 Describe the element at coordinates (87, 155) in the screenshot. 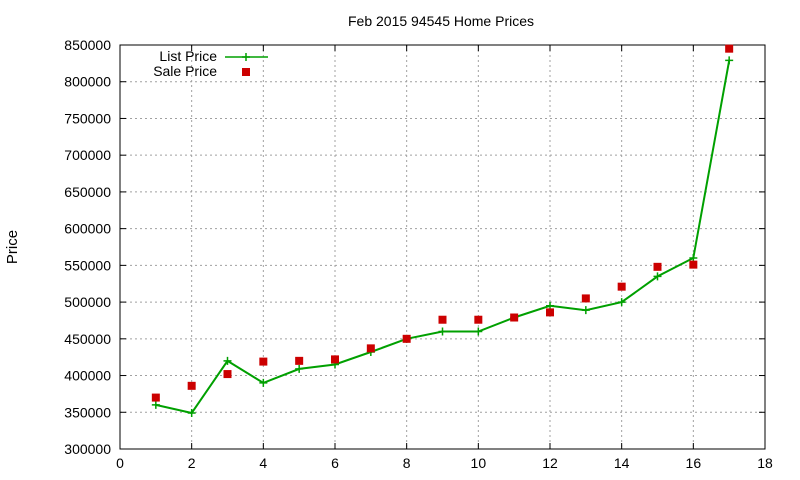

I see `y-tick-label: 700000` at that location.